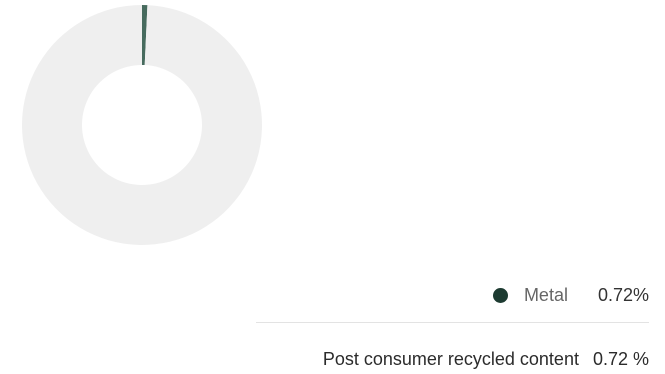 Image resolution: width=665 pixels, height=374 pixels. Describe the element at coordinates (145, 35) in the screenshot. I see `donut-slice-metal` at that location.